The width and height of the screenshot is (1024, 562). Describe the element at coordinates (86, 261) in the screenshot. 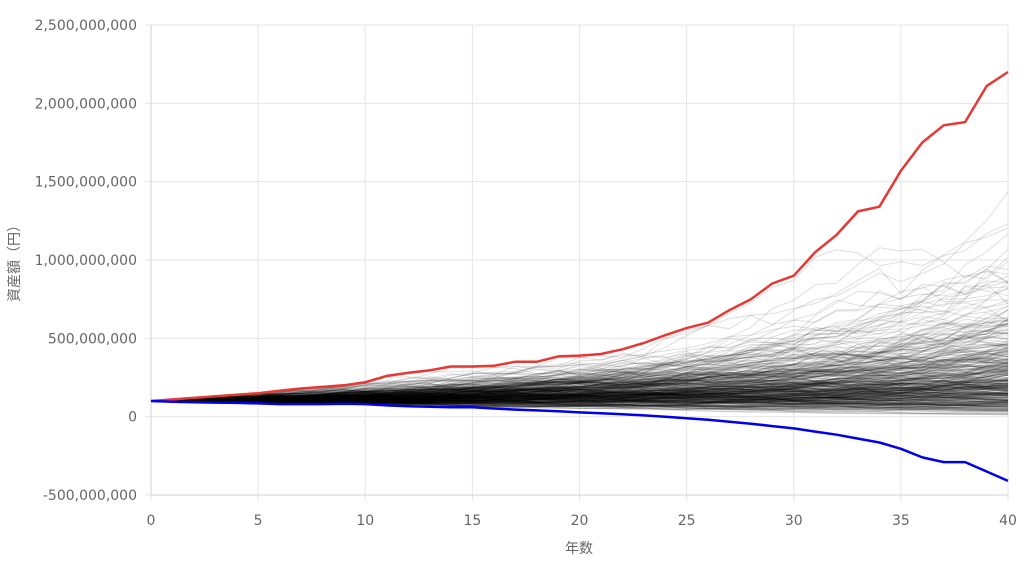

I see `y-tick-label: 1,000,000,000` at that location.